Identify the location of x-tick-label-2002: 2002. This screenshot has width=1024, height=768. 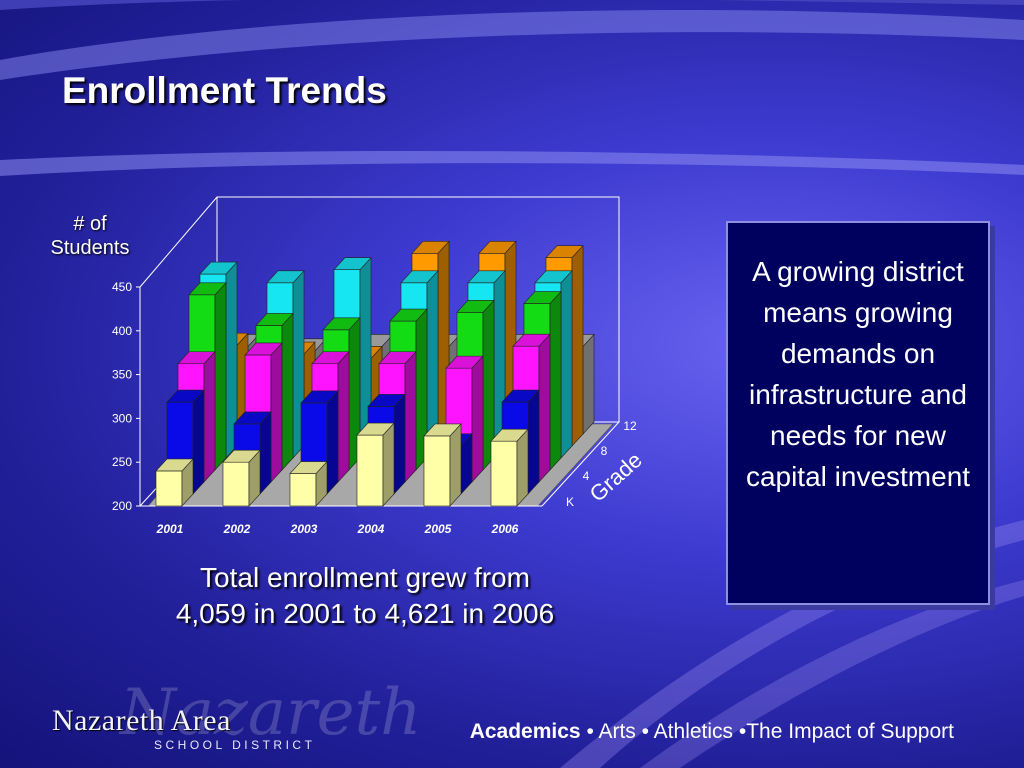
(237, 529).